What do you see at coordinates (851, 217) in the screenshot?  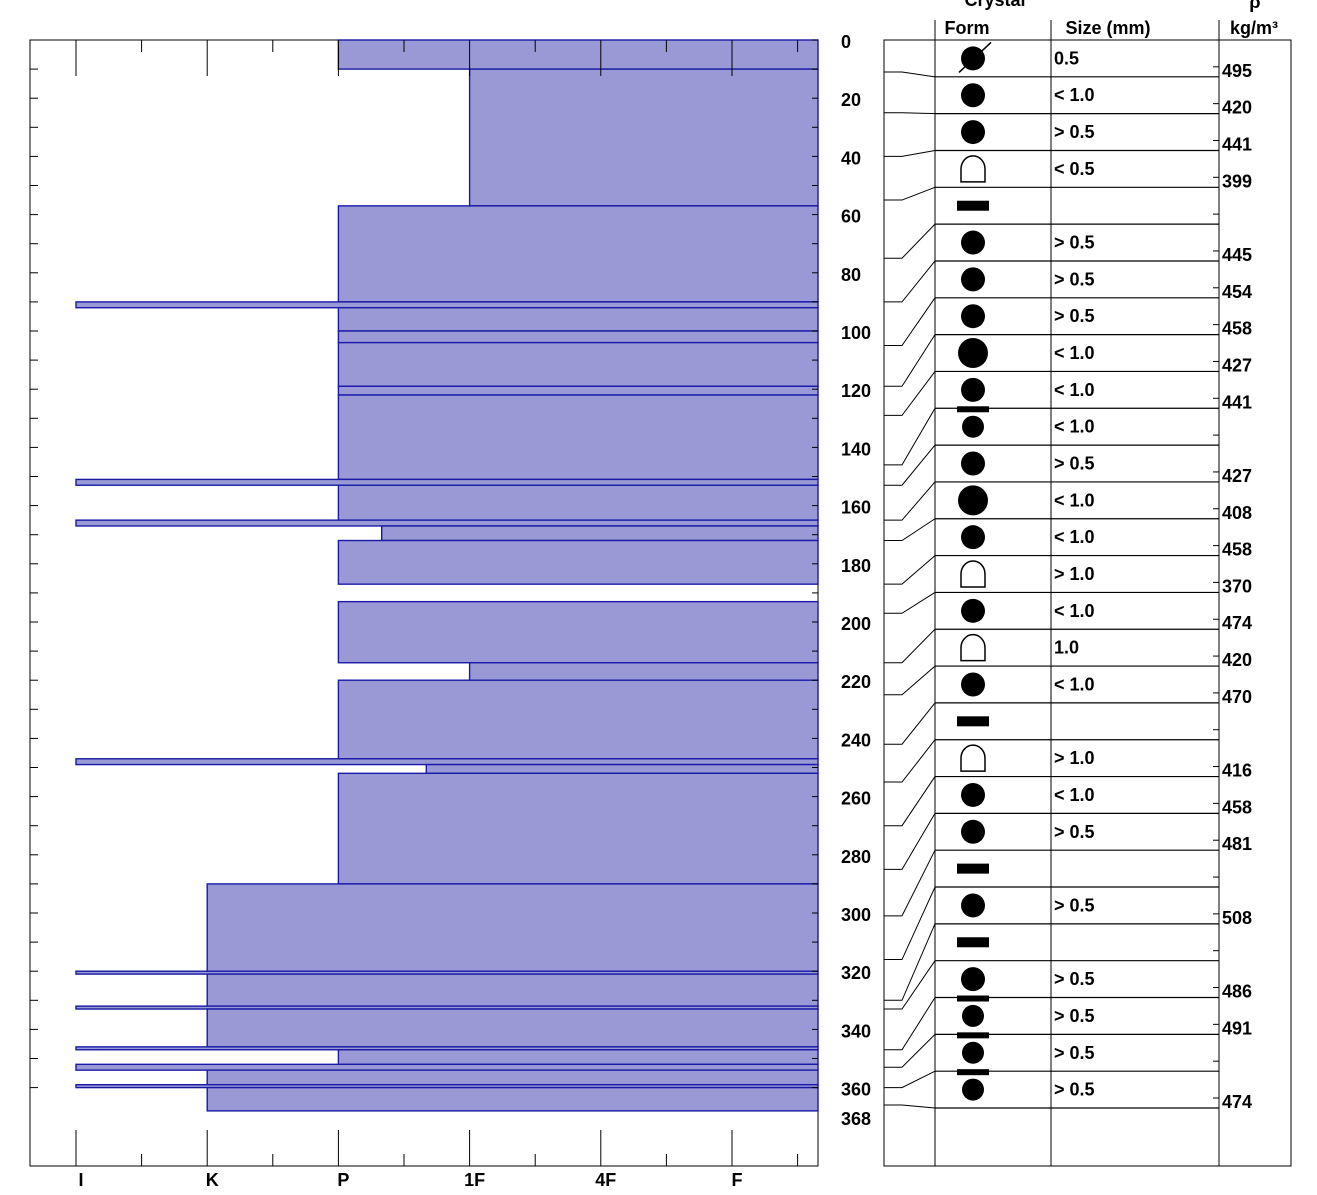 I see `depth-tick-label: 60` at bounding box center [851, 217].